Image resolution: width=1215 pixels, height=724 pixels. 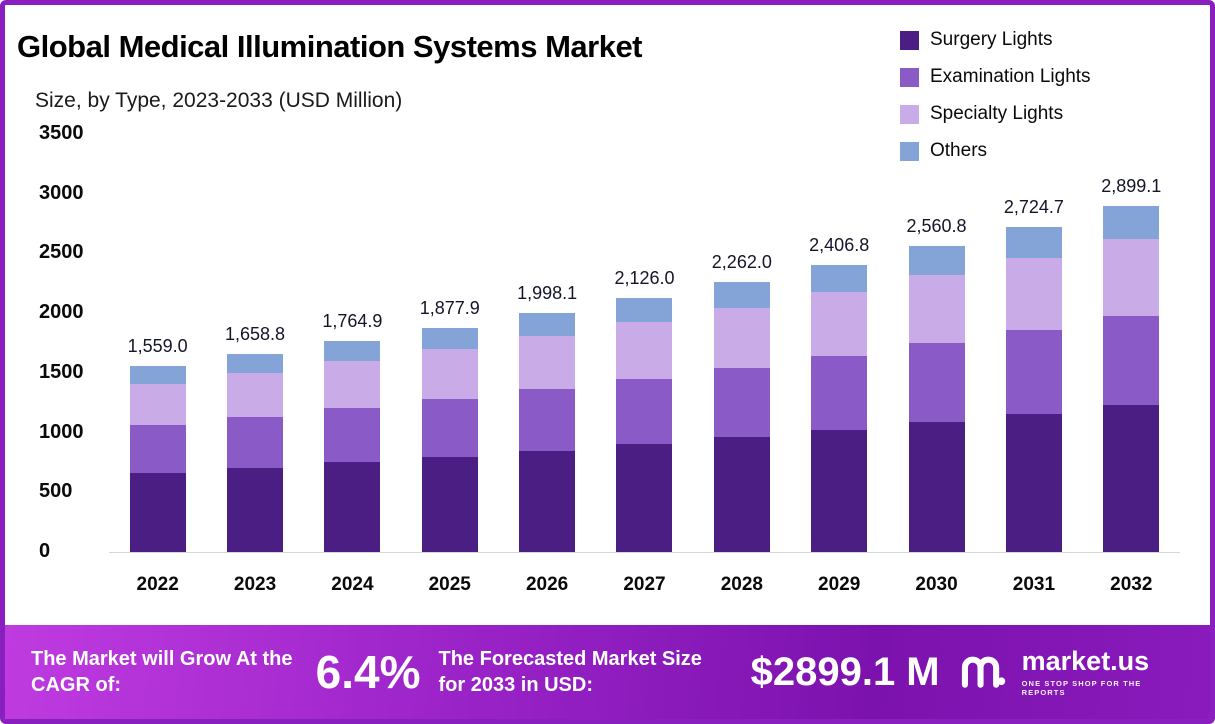 I want to click on legend-item-others: Others, so click(x=995, y=151).